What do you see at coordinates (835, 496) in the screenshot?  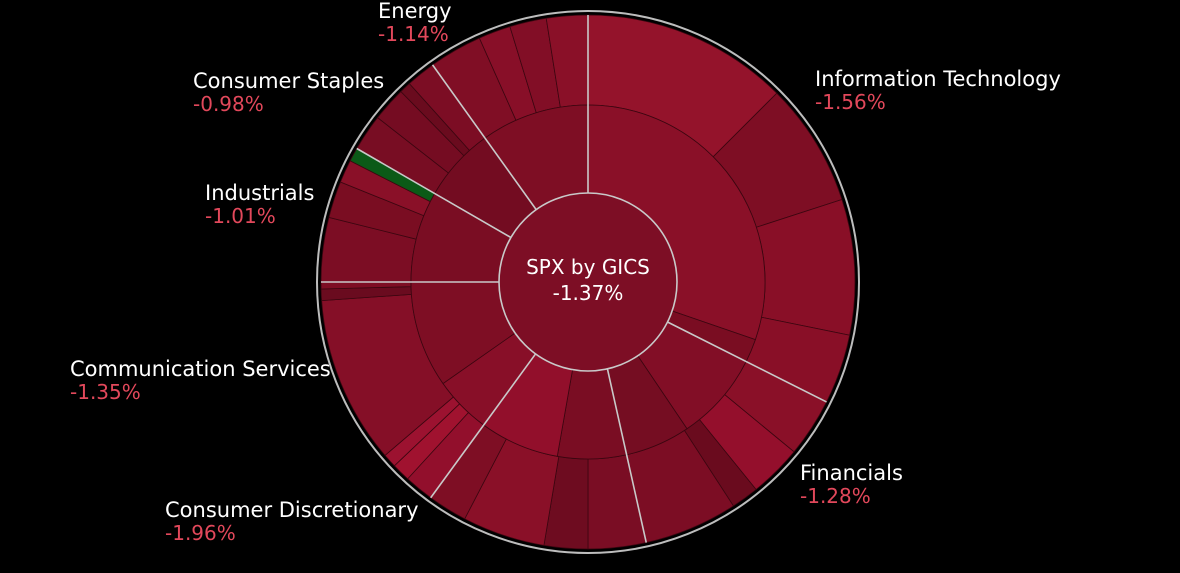 I see `sector-change: -1.28%` at bounding box center [835, 496].